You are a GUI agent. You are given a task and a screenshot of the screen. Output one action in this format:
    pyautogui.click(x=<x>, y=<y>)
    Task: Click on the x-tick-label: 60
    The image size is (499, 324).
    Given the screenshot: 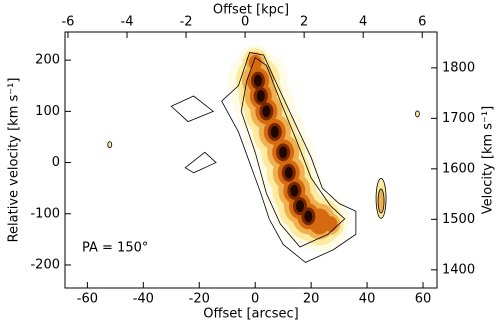 What is the action you would take?
    pyautogui.click(x=423, y=299)
    